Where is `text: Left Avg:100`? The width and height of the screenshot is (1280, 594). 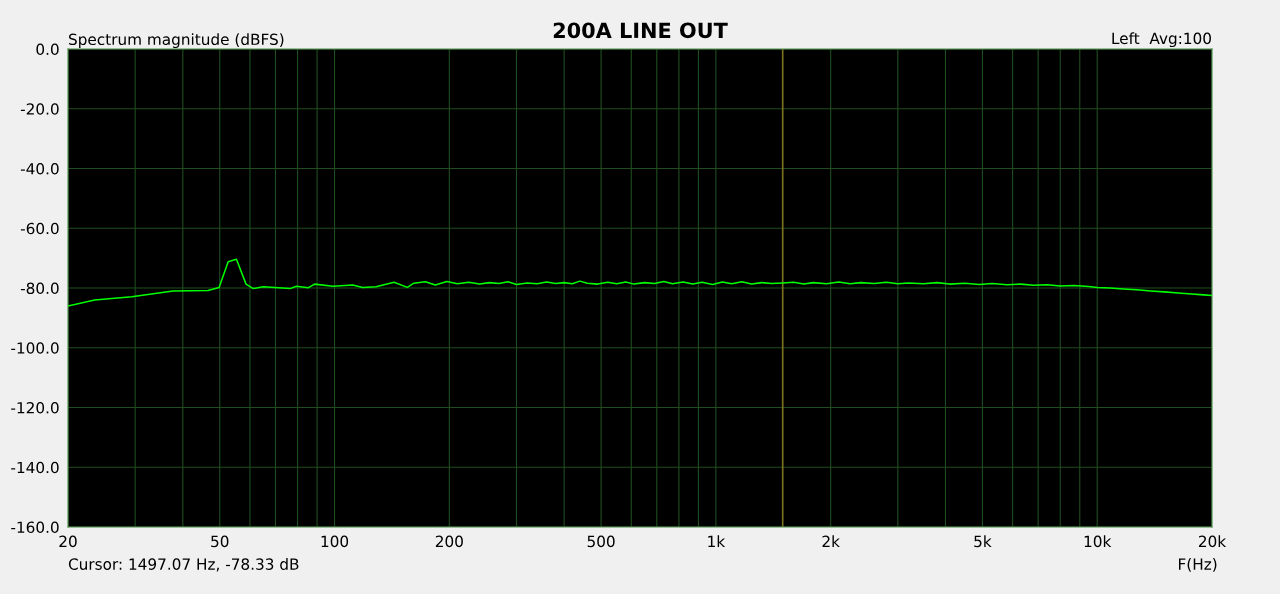 text: Left Avg:100 is located at coordinates (1161, 40).